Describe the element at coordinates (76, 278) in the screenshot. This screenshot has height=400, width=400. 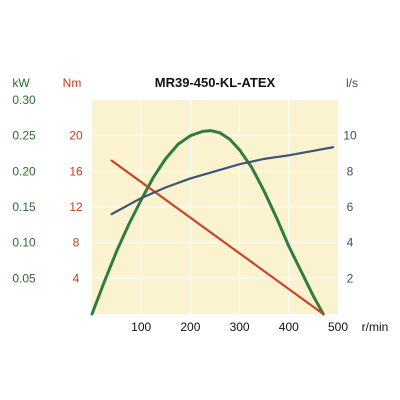
I see `torque-tick-label: 4` at that location.